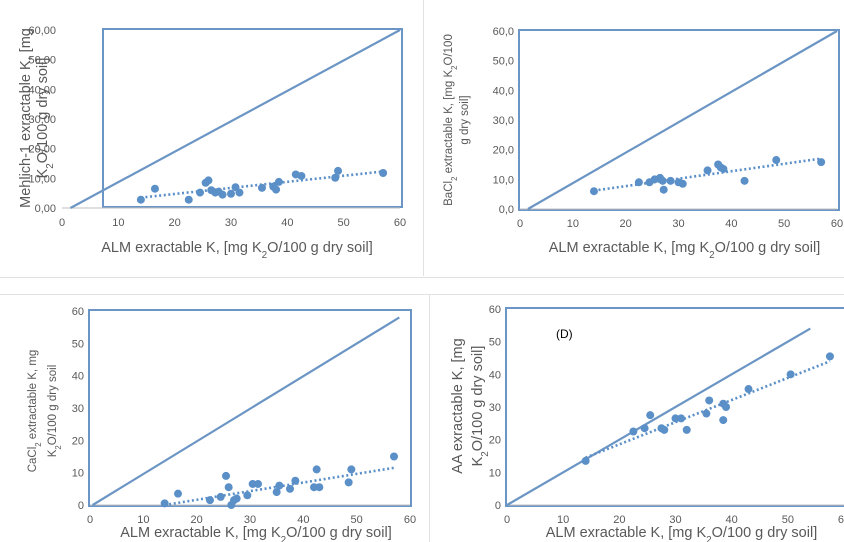 Image resolution: width=844 pixels, height=542 pixels. Describe the element at coordinates (503, 151) in the screenshot. I see `y-tick-label: 20,0` at that location.